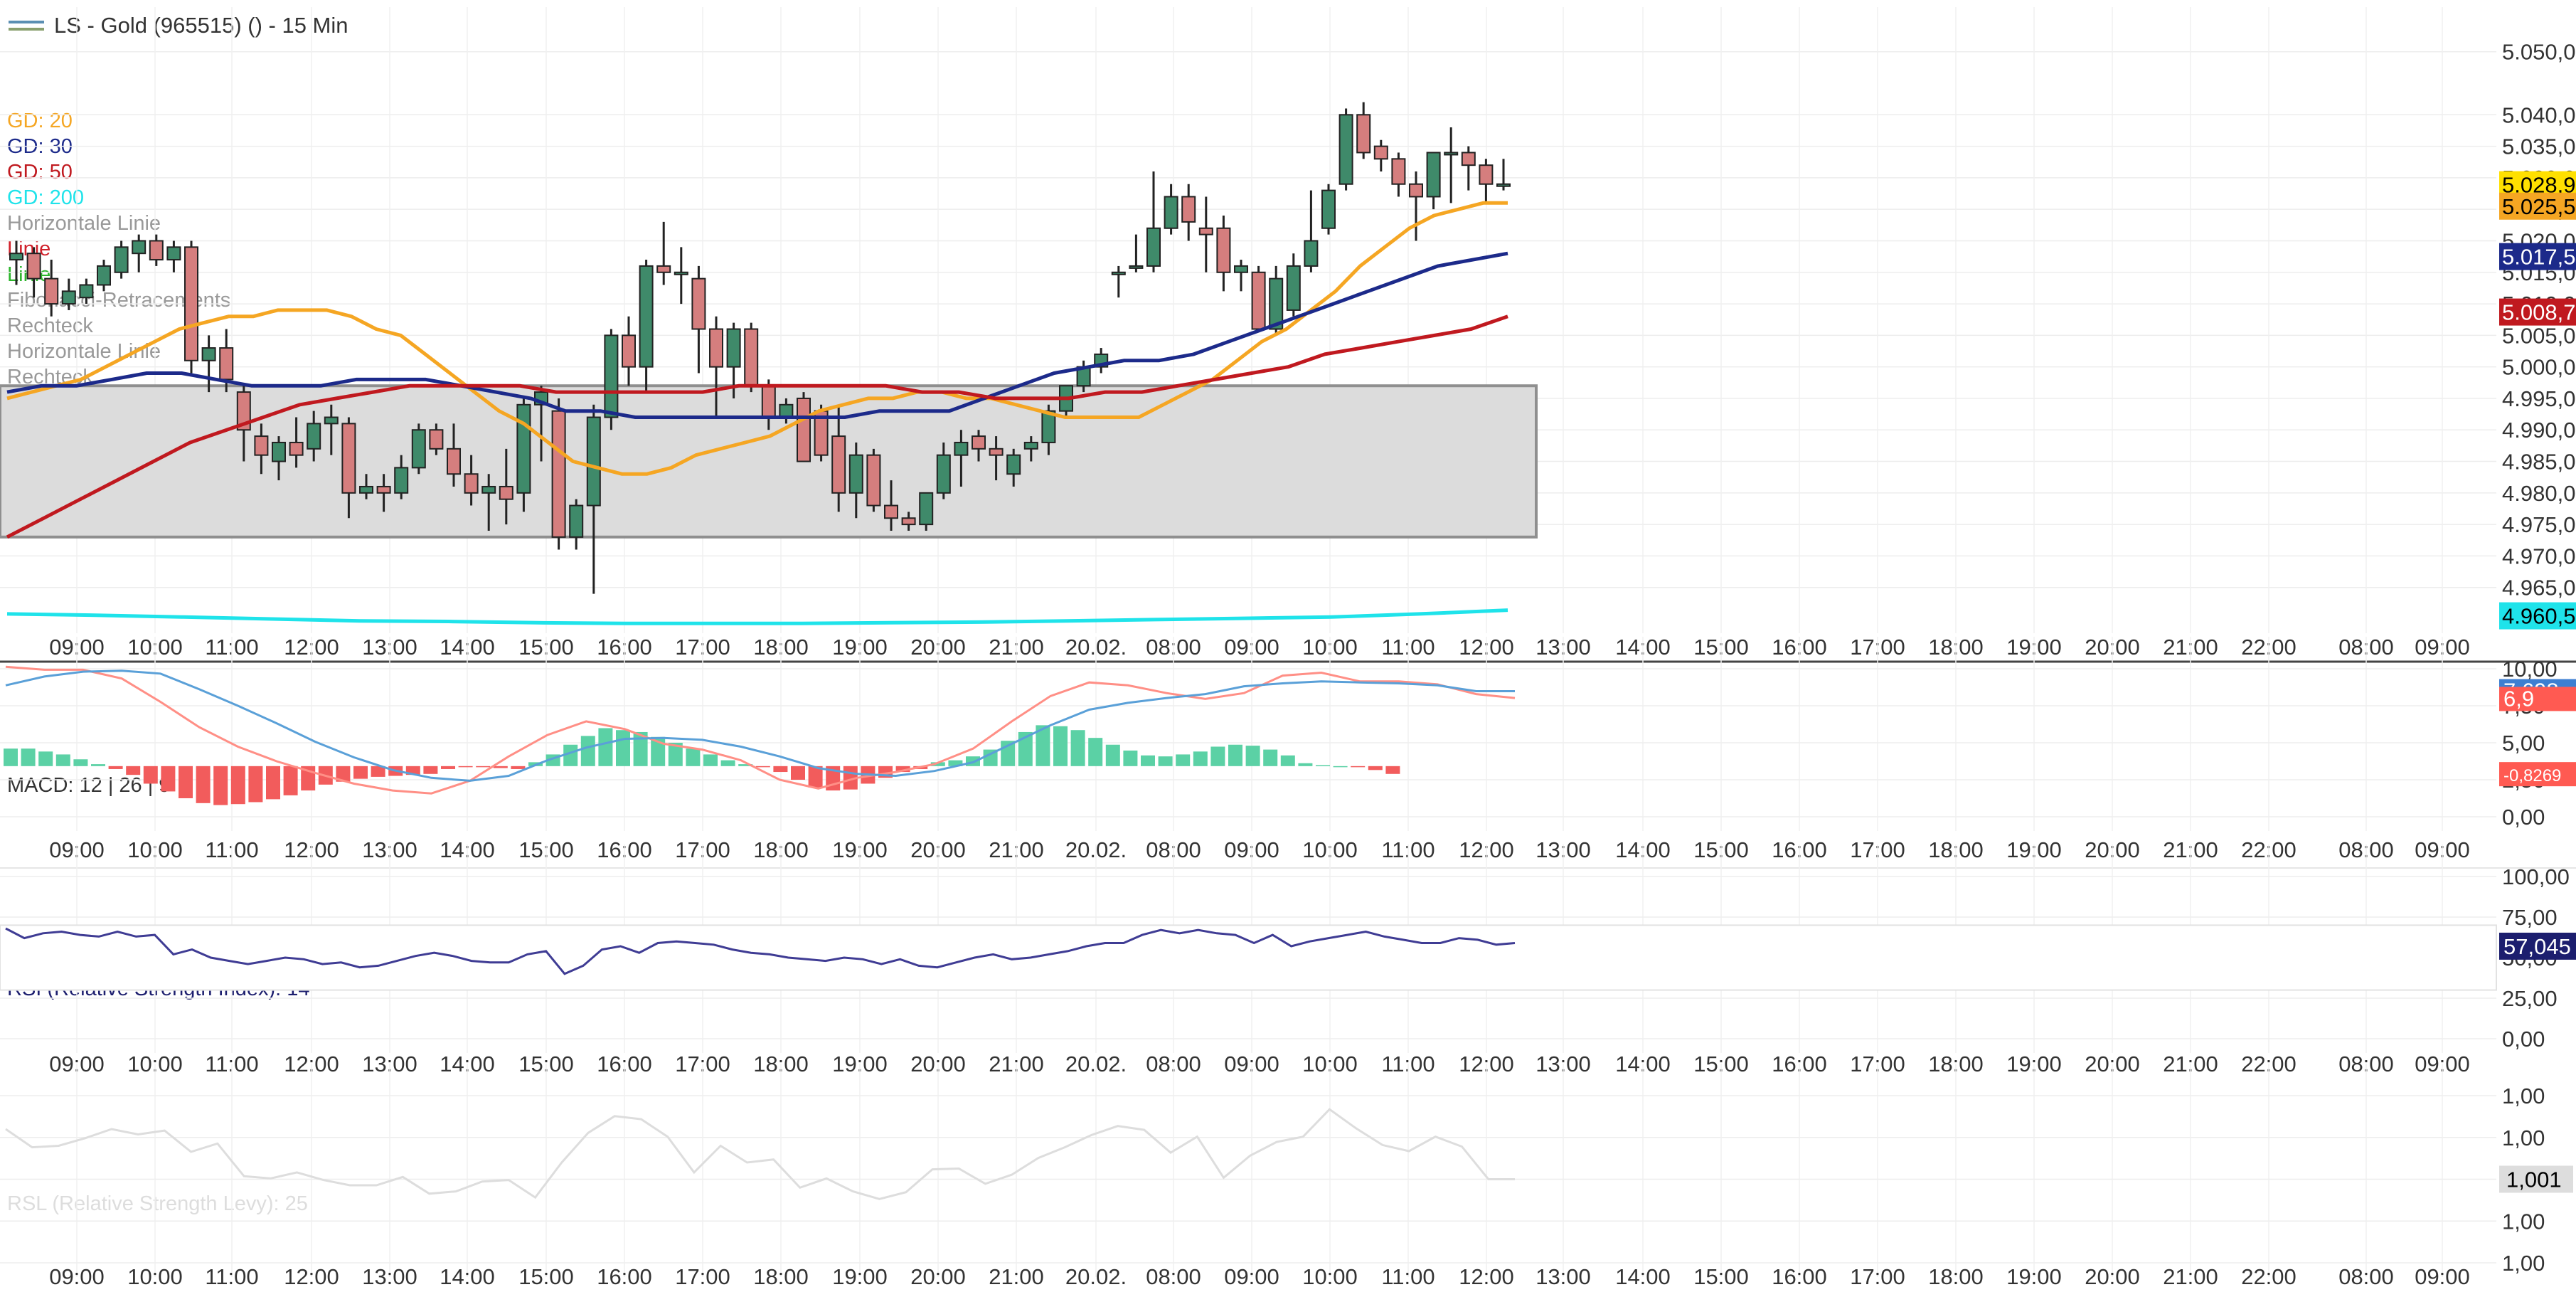 The image size is (2576, 1292). What do you see at coordinates (84, 223) in the screenshot?
I see `overlay-label: Horizontale Linie` at bounding box center [84, 223].